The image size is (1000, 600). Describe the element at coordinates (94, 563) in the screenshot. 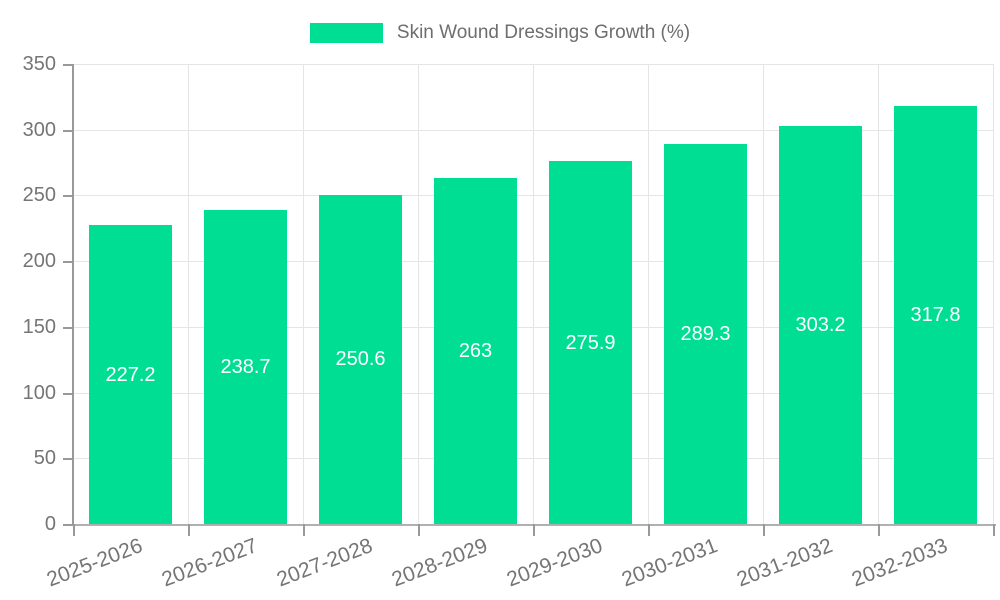

I see `x-tick-label: 2025-2026` at that location.